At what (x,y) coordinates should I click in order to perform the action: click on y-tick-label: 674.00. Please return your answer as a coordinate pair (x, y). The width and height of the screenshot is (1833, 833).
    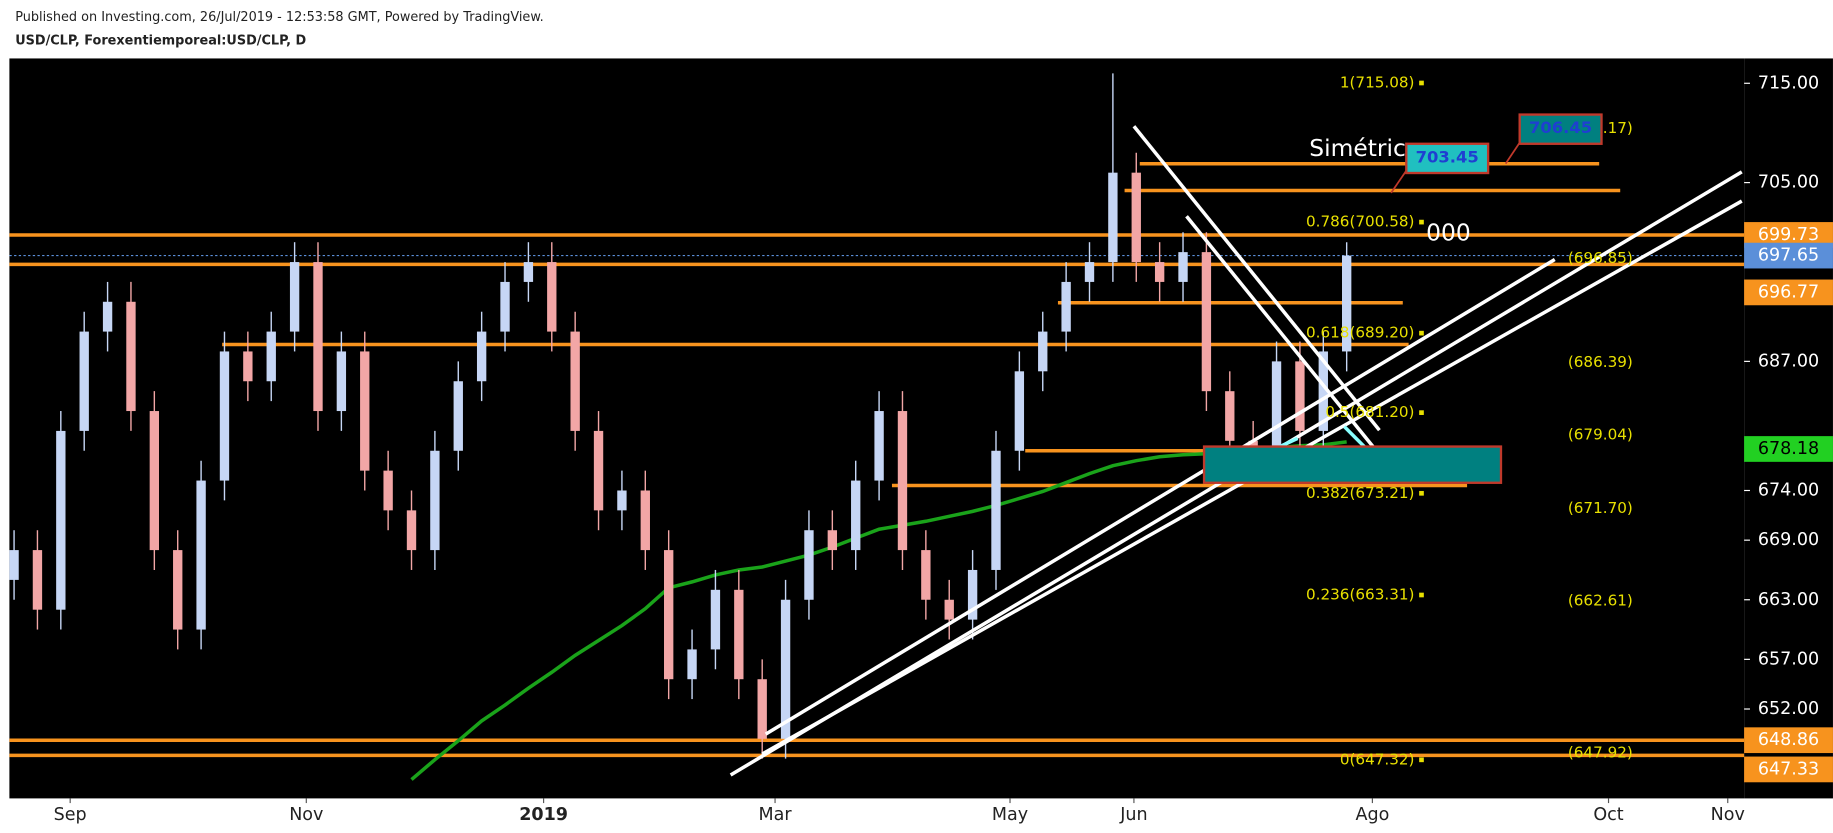
    Looking at the image, I should click on (1788, 490).